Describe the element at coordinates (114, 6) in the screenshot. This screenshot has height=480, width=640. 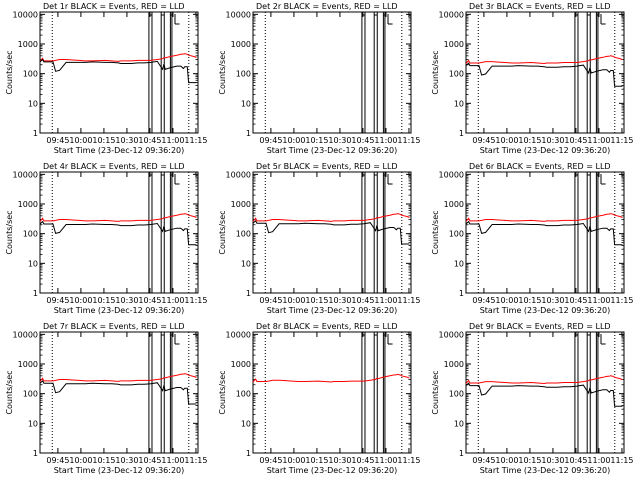
I see `panel-title: Det 1r BLACK = Events, RED = LLD` at that location.